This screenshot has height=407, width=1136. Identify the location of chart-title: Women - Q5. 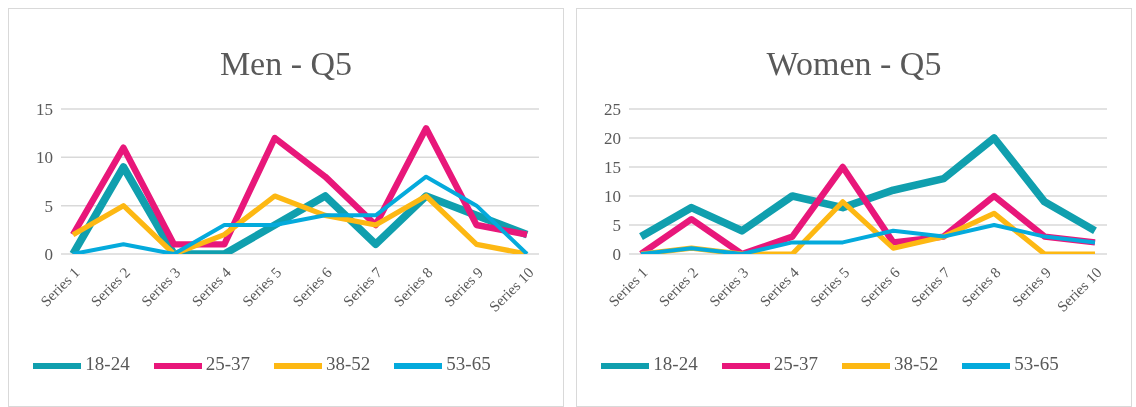
(854, 64).